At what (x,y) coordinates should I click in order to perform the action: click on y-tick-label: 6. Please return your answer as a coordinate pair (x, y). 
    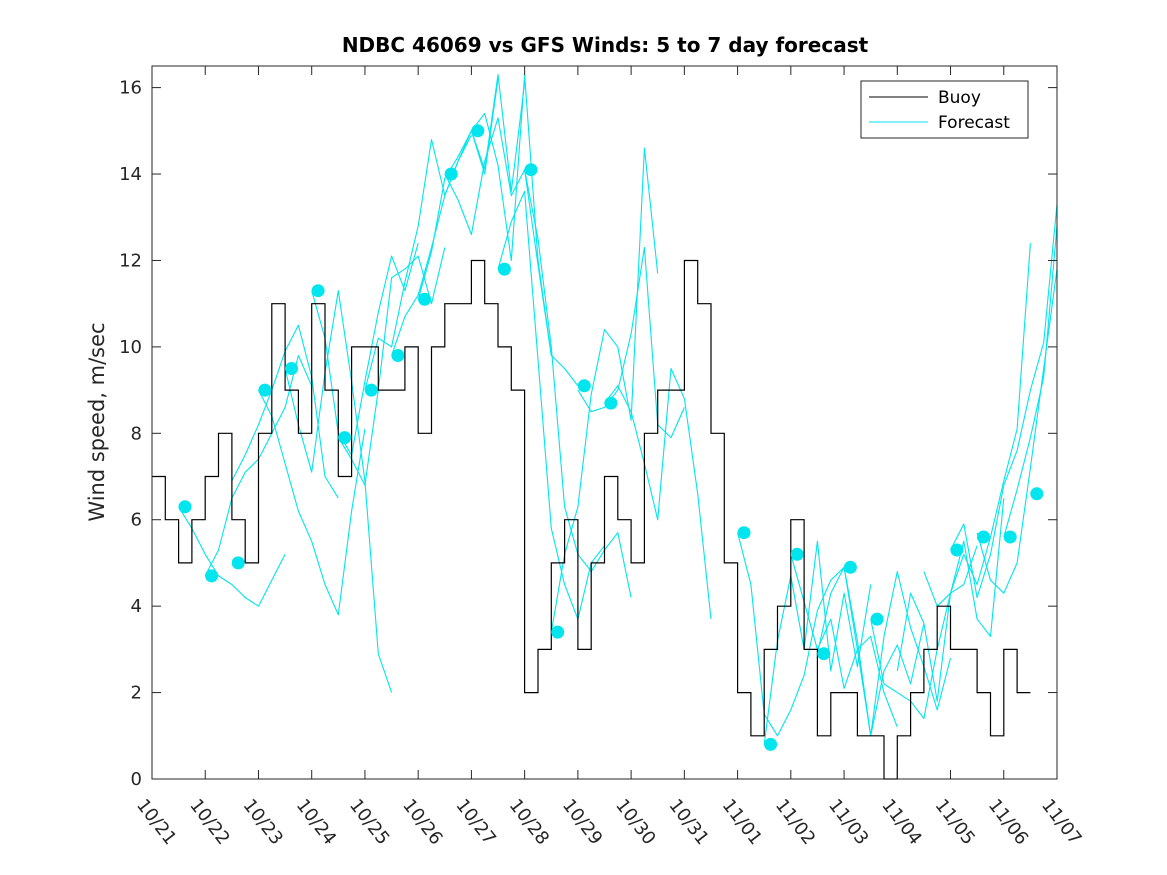
    Looking at the image, I should click on (136, 520).